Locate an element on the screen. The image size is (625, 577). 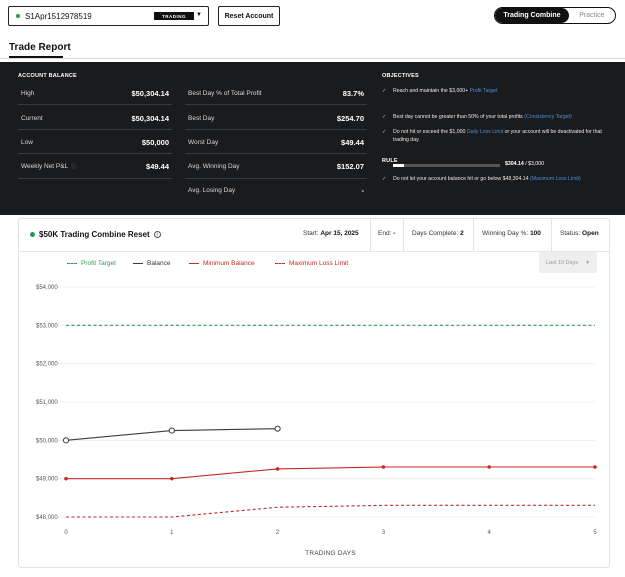
profit-value: $152.07 is located at coordinates (350, 166).